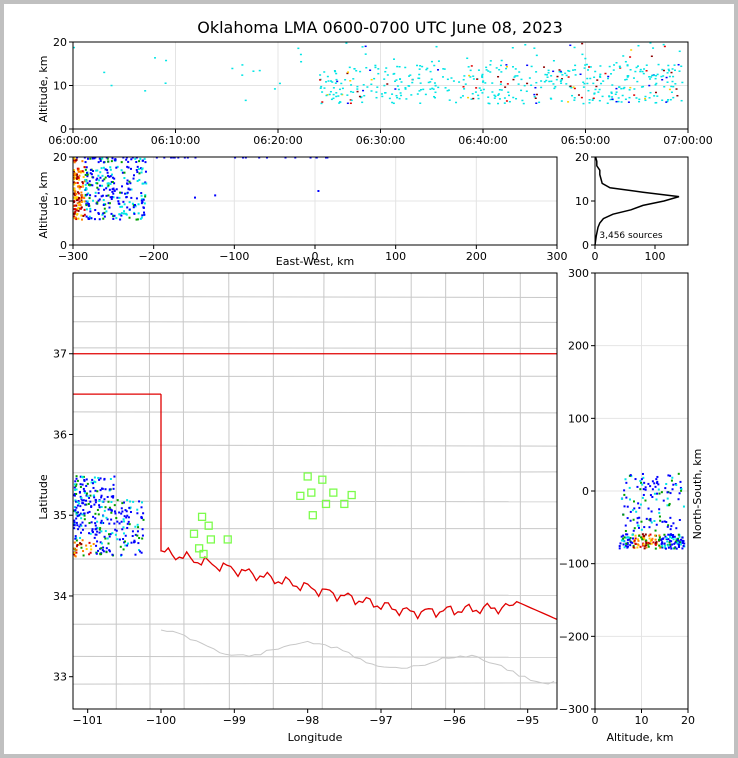 The image size is (738, 758). I want to click on p2-xlabel: East-West, km, so click(315, 261).